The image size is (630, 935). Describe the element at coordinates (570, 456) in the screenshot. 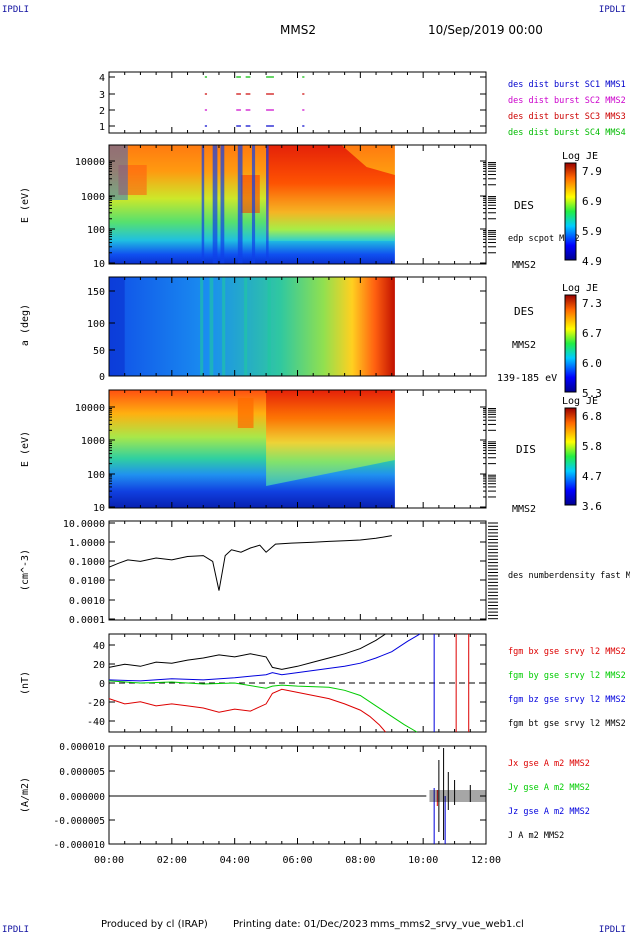

I see `dis-colorbar` at that location.